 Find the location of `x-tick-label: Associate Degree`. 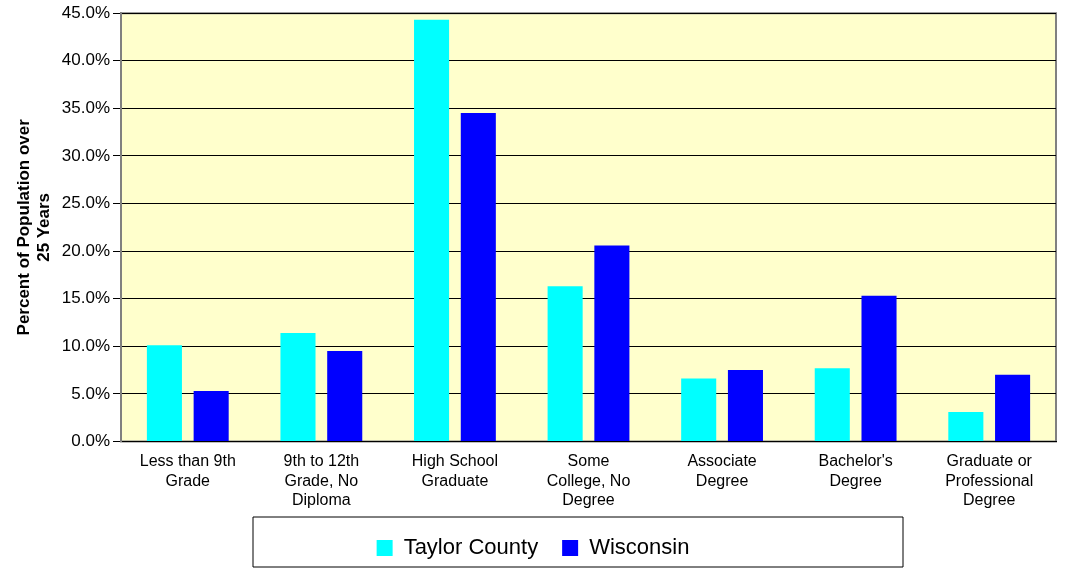

x-tick-label: Associate Degree is located at coordinates (722, 470).